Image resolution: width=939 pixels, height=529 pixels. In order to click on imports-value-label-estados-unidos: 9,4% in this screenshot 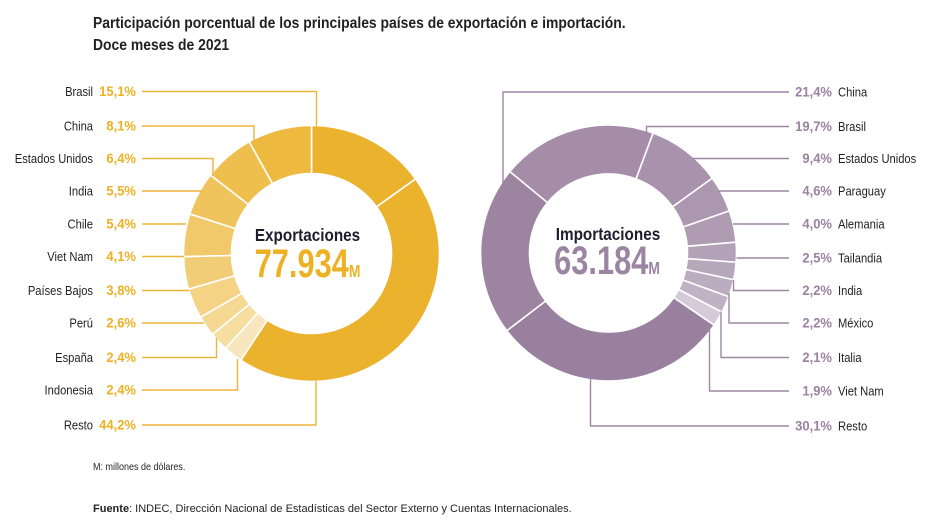, I will do `click(817, 159)`.